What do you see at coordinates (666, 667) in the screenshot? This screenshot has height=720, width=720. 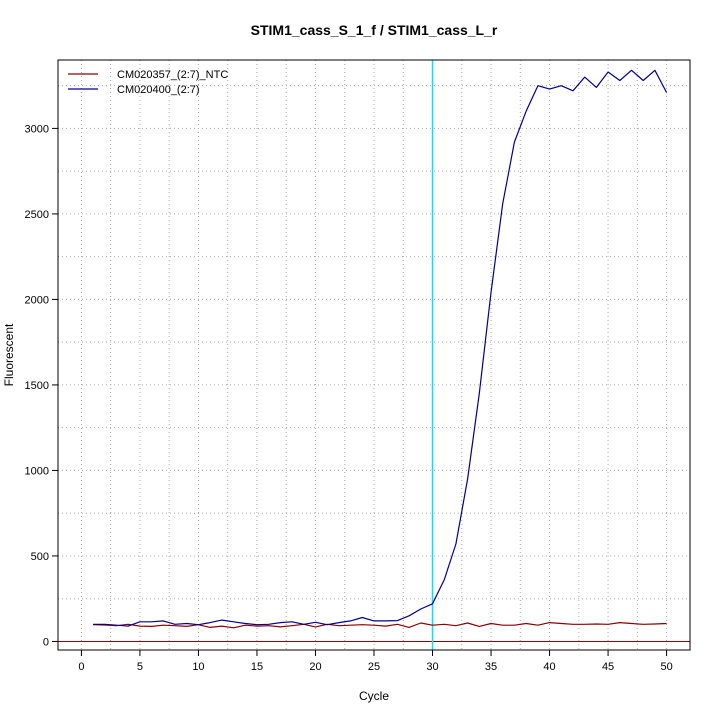 I see `x-tick-label: 50` at bounding box center [666, 667].